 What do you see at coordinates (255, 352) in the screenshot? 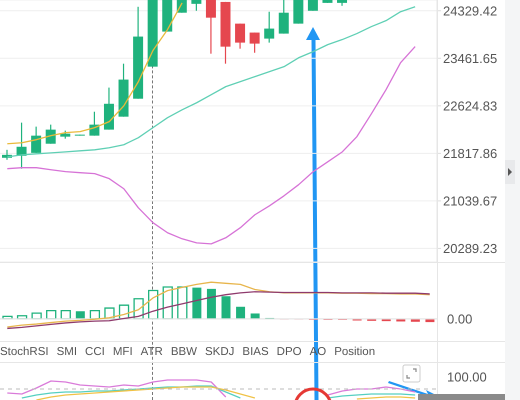
I see `text: BIAS` at bounding box center [255, 352].